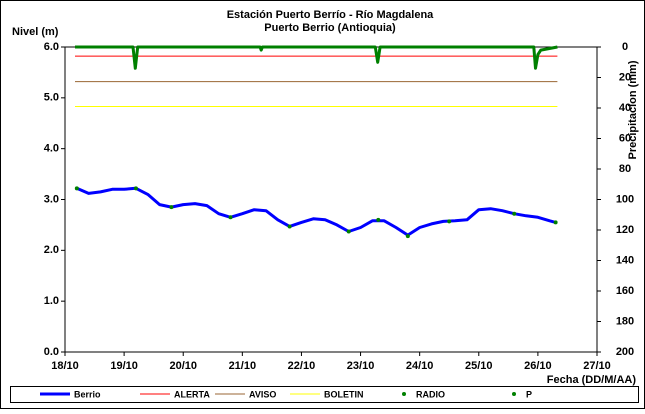 This screenshot has width=645, height=414. What do you see at coordinates (124, 366) in the screenshot?
I see `x-tick-label: 19/10` at bounding box center [124, 366].